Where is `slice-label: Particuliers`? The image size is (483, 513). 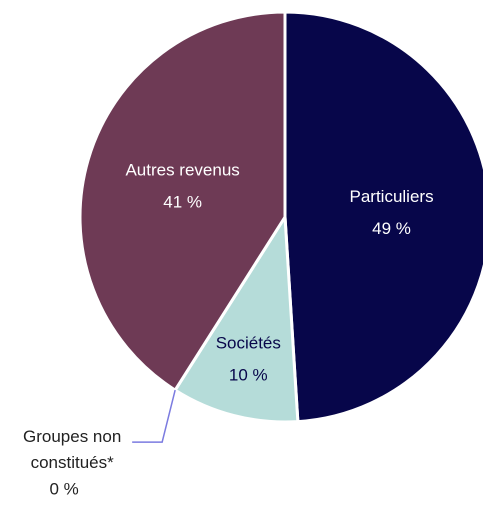 slice-label: Particuliers is located at coordinates (392, 196).